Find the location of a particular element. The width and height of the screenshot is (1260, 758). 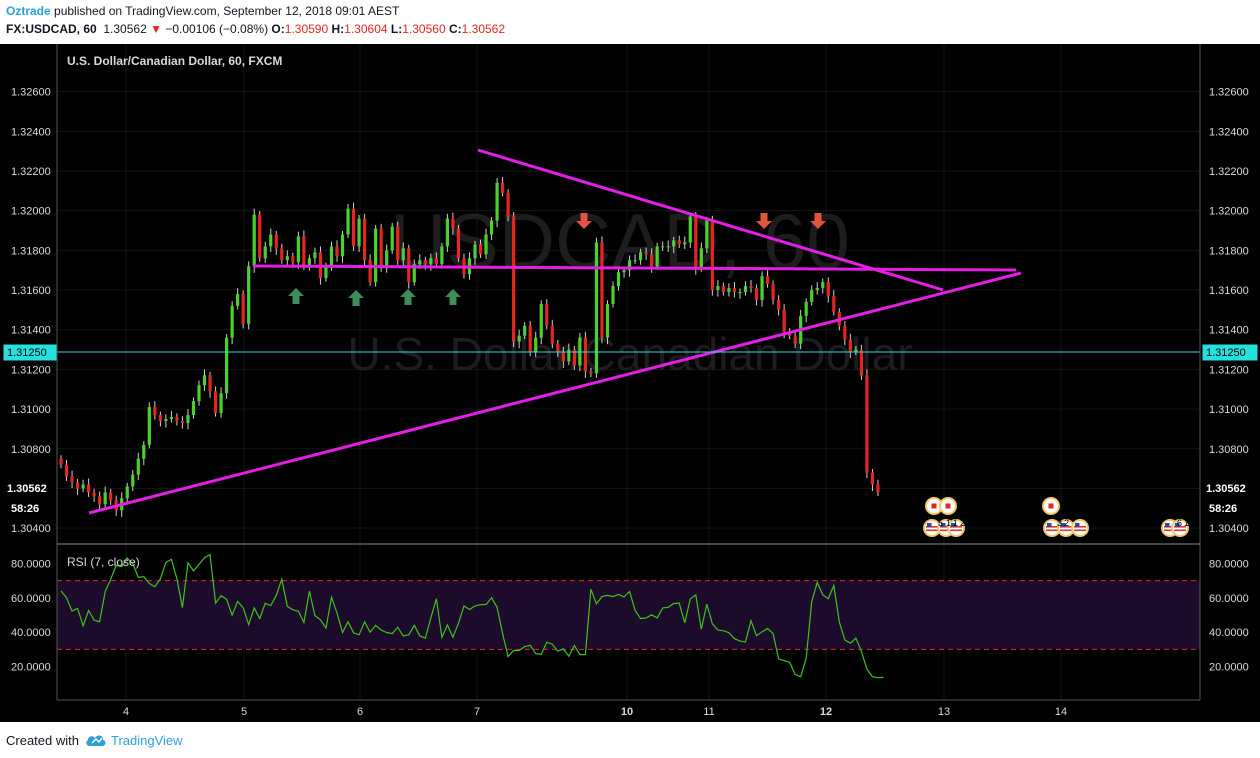

price-tag-right-bg is located at coordinates (1230, 488).